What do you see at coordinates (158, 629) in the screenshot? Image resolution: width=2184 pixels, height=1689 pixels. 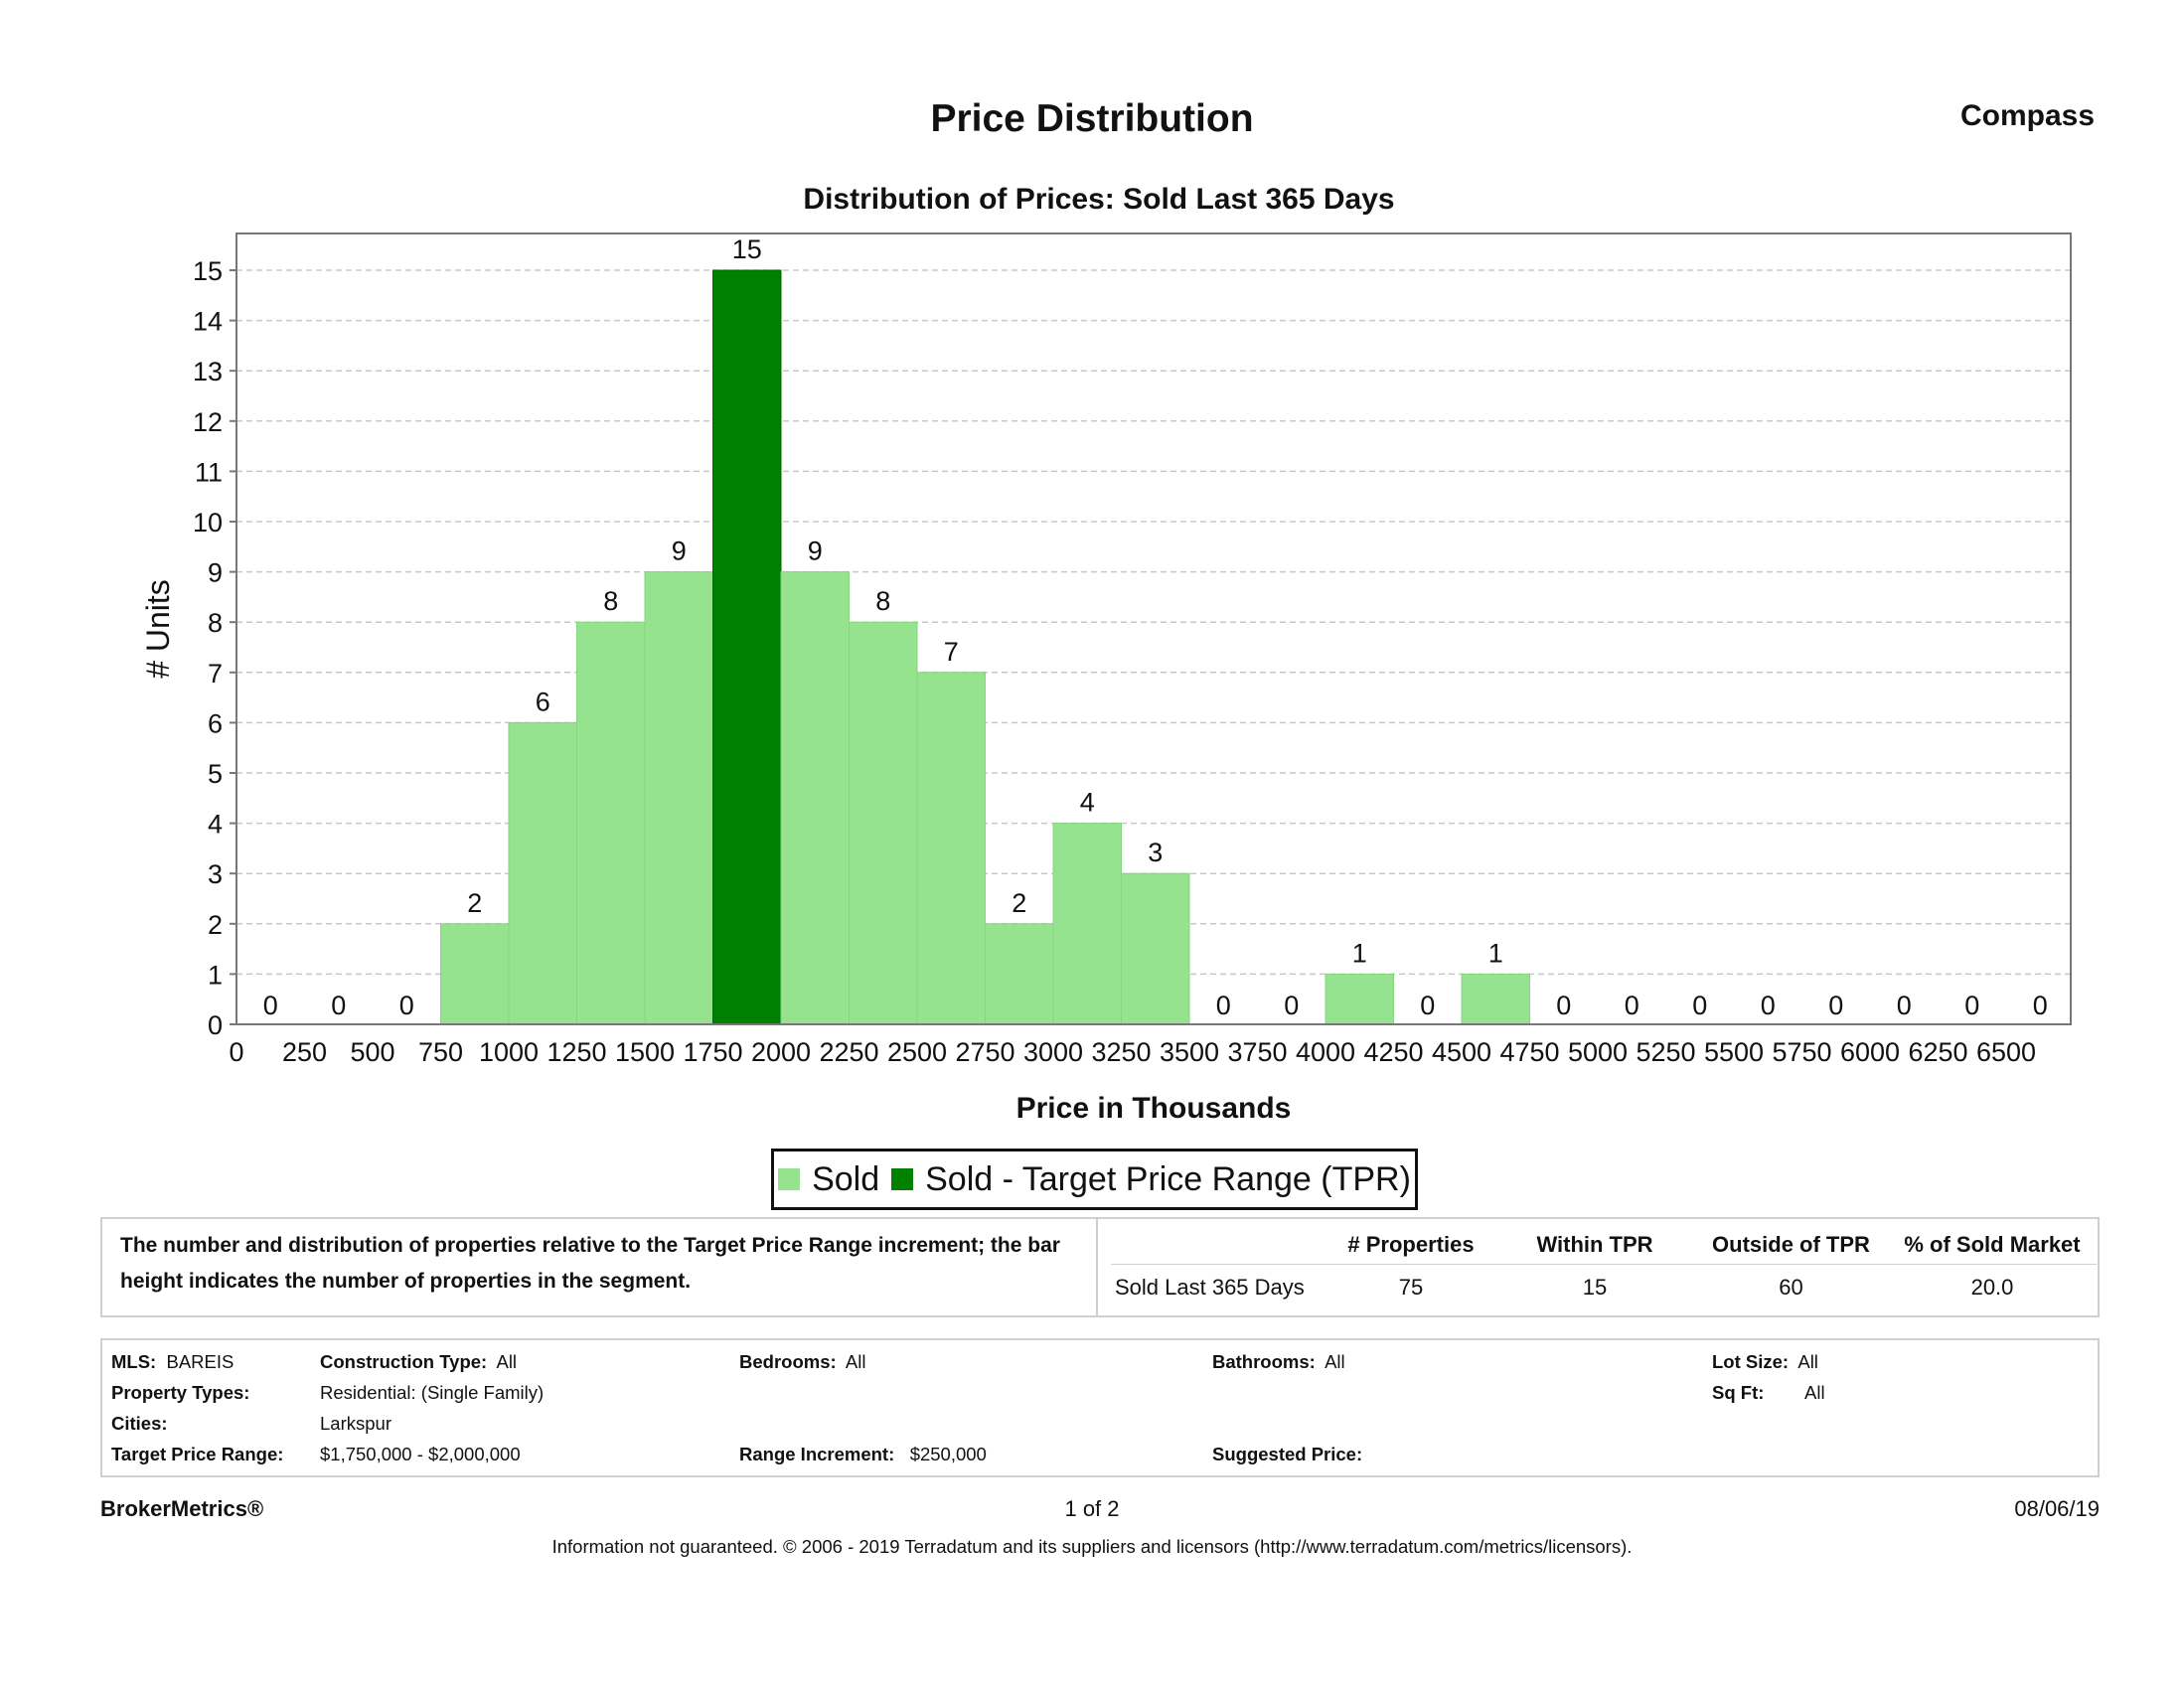 I see `y-axis-title: # Units` at bounding box center [158, 629].